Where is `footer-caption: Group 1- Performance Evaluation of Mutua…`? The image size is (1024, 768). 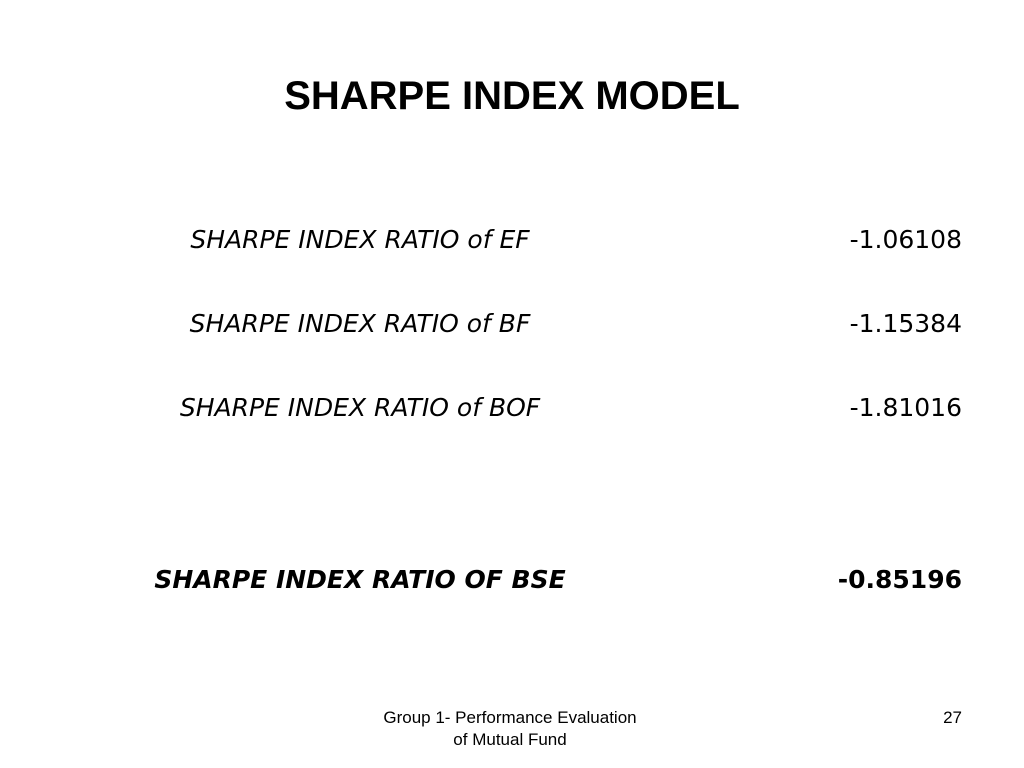 footer-caption: Group 1- Performance Evaluation of Mutua… is located at coordinates (510, 729).